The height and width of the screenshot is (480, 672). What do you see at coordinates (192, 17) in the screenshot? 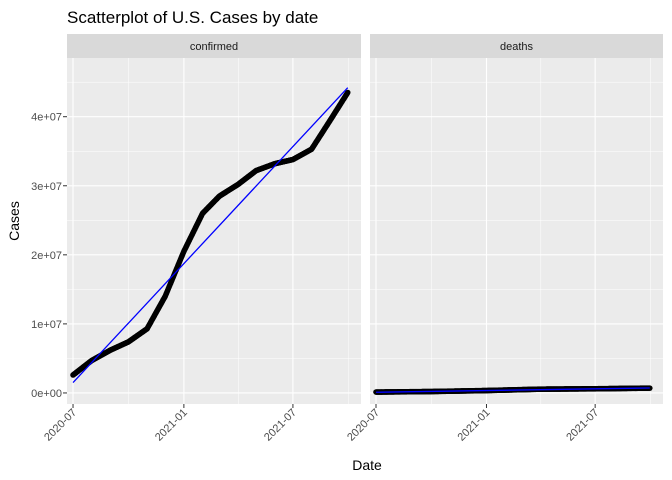
I see `chart-title: Scatterplot of U.S. Cases by date` at bounding box center [192, 17].